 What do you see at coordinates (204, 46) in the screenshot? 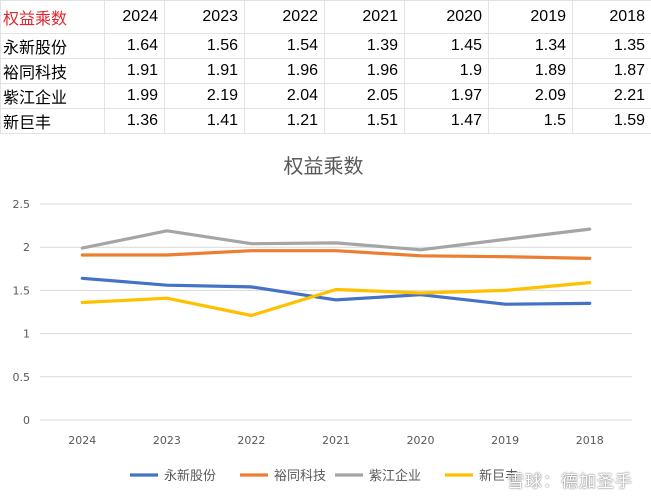
I see `table-cell: 1.56` at bounding box center [204, 46].